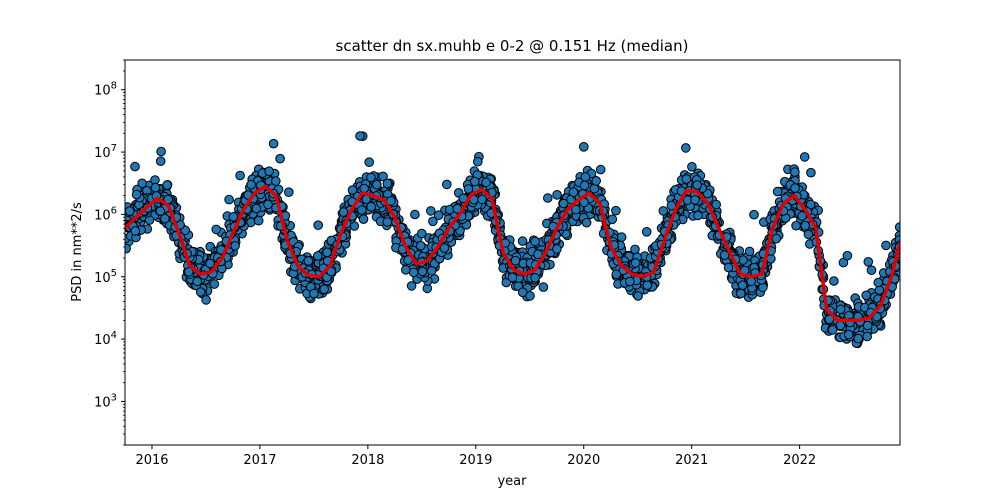  What do you see at coordinates (109, 252) in the screenshot?
I see `y-axis: 10³ 10⁴ 10⁵ 10⁶ 10⁷ 10⁸` at bounding box center [109, 252].